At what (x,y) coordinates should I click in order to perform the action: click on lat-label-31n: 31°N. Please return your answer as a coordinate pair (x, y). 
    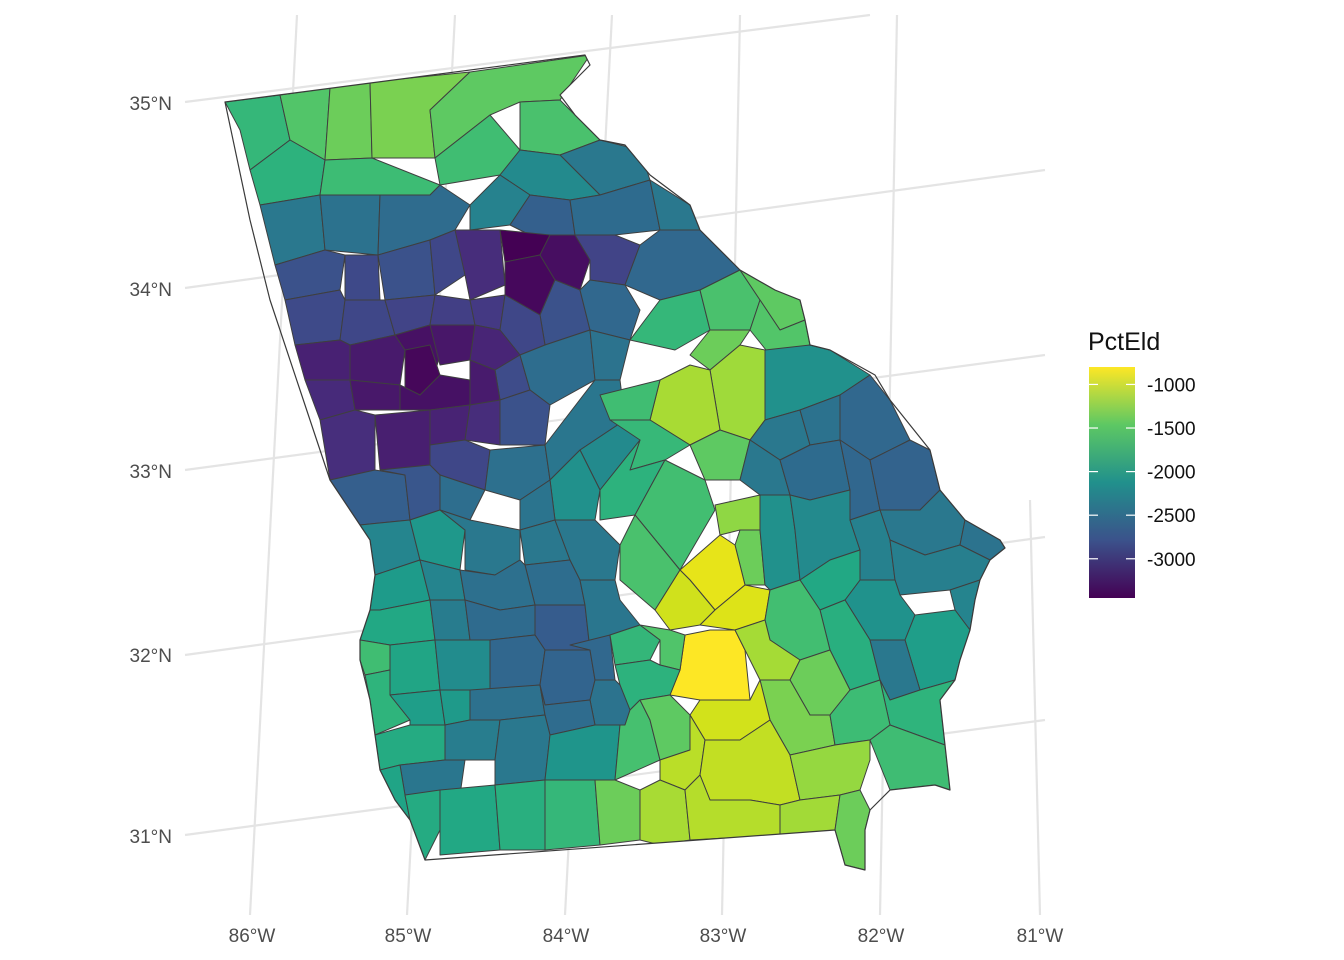
    Looking at the image, I should click on (151, 837).